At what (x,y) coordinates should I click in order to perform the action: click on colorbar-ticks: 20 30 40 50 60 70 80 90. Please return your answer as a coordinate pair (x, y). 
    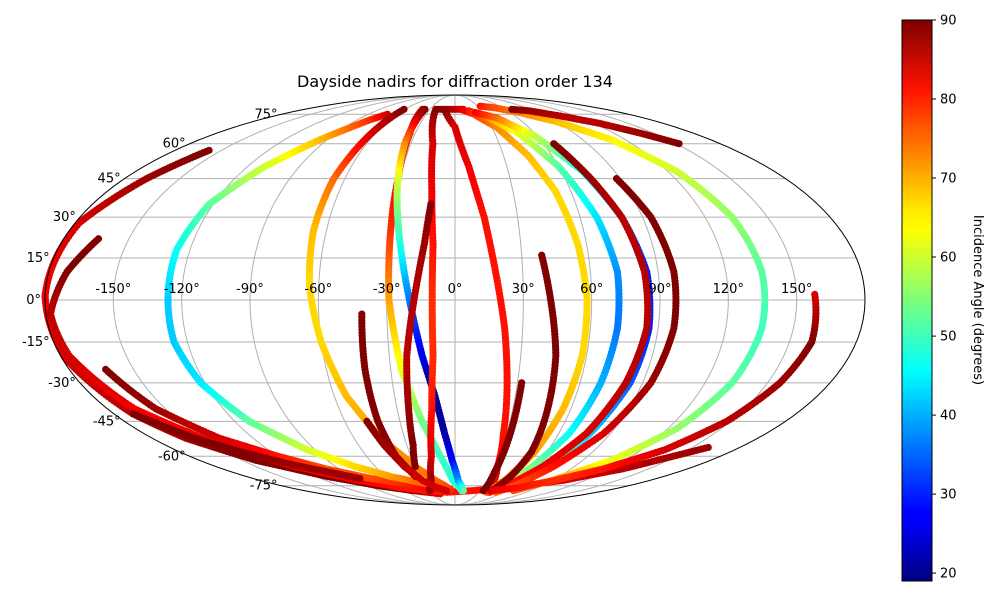
    Looking at the image, I should click on (944, 298).